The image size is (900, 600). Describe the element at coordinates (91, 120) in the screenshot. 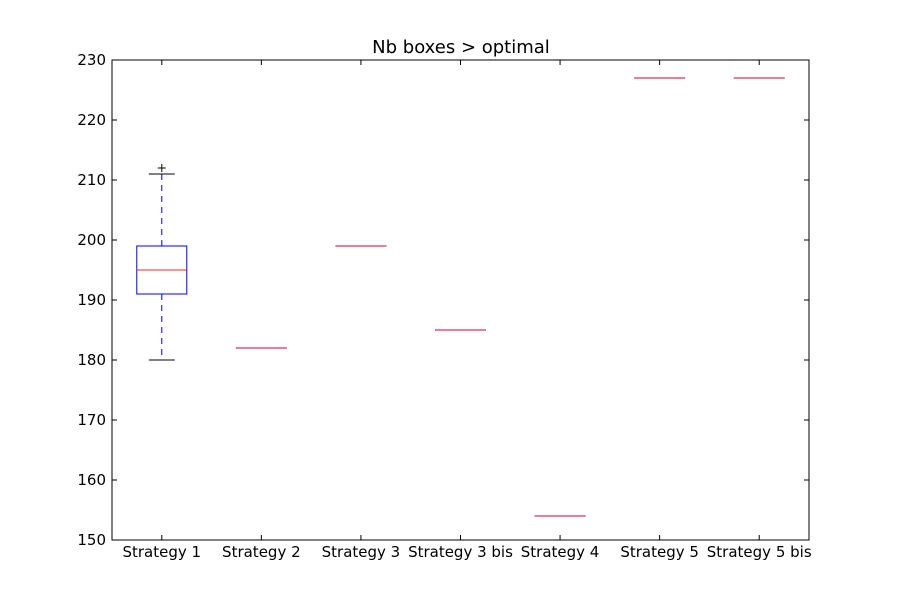

I see `y-tick-label: 220` at that location.